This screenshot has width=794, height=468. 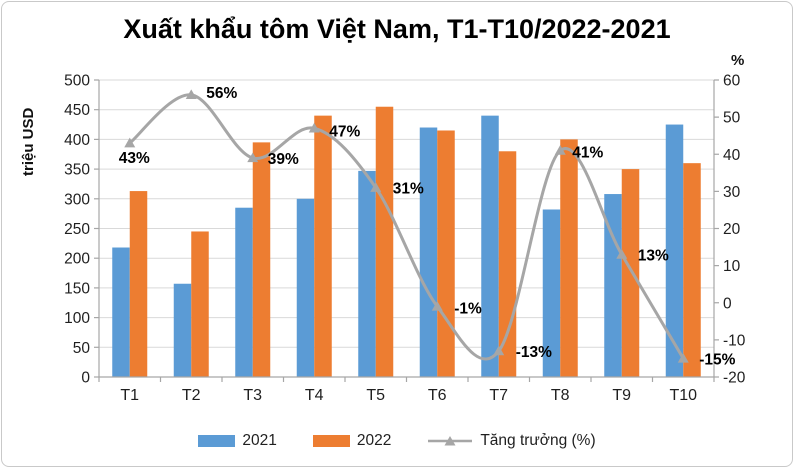 What do you see at coordinates (653, 255) in the screenshot?
I see `growth-data-label: 13%` at bounding box center [653, 255].